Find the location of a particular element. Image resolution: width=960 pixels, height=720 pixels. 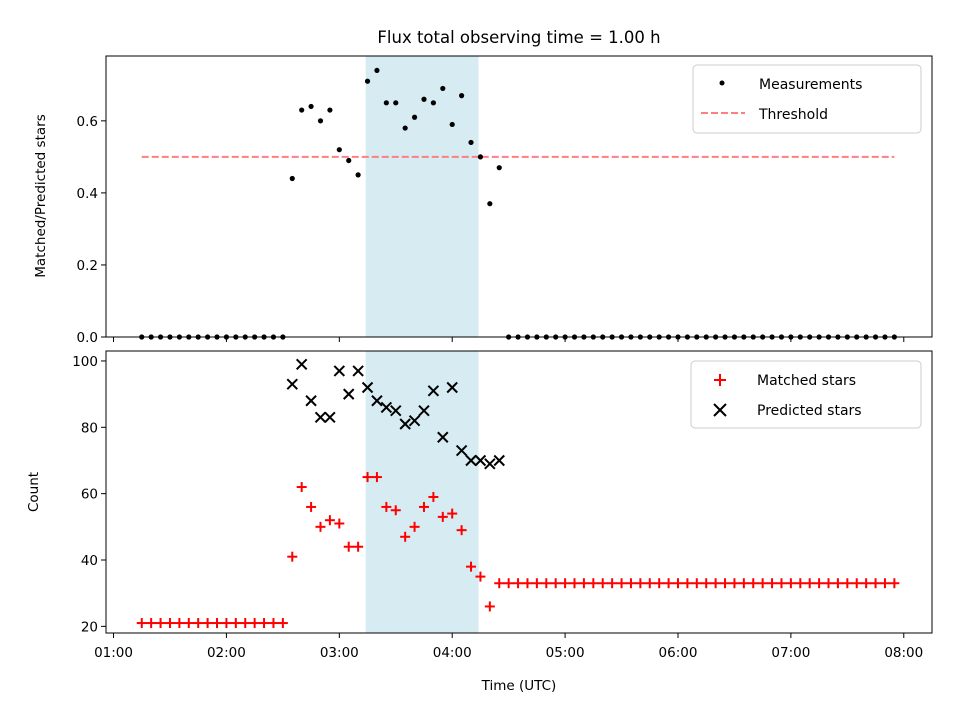

bottom-x-ticks: 01:00 02:00 03:00 04:00 05:00 06:00 07:00 08:00 is located at coordinates (508, 647).